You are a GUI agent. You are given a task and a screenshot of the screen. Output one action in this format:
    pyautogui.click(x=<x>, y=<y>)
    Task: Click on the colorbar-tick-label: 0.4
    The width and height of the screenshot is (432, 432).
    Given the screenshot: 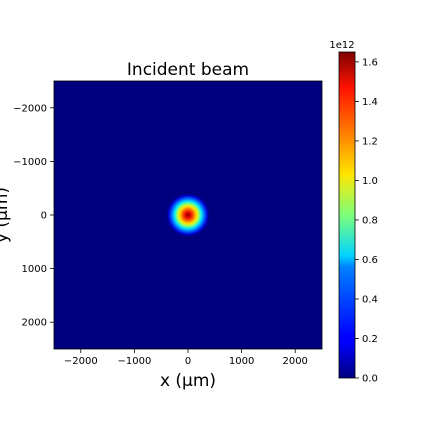 What is the action you would take?
    pyautogui.click(x=370, y=299)
    